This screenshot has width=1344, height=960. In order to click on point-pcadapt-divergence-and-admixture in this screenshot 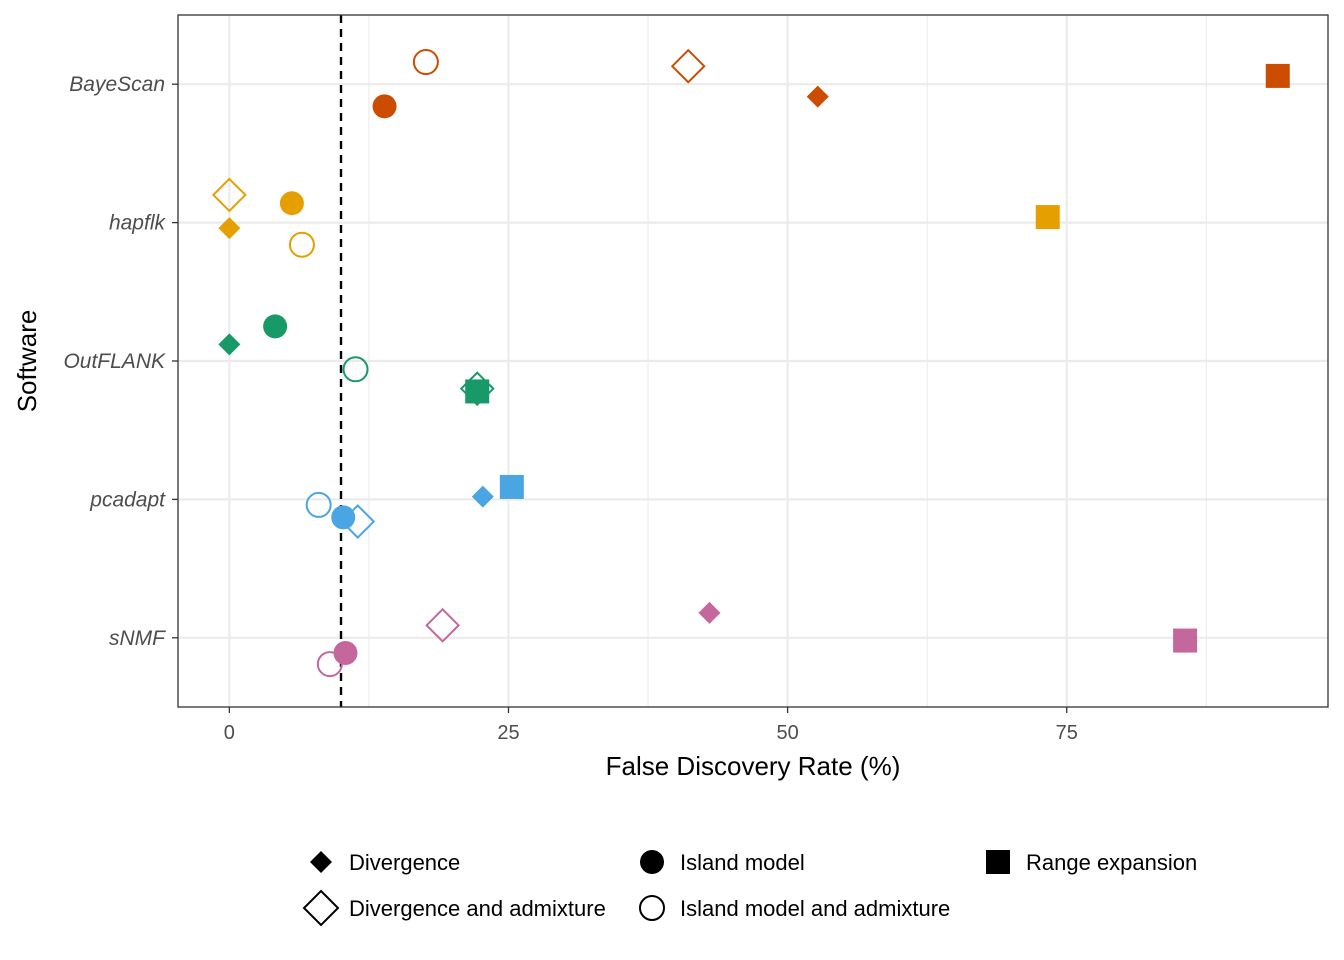, I will do `click(358, 521)`.